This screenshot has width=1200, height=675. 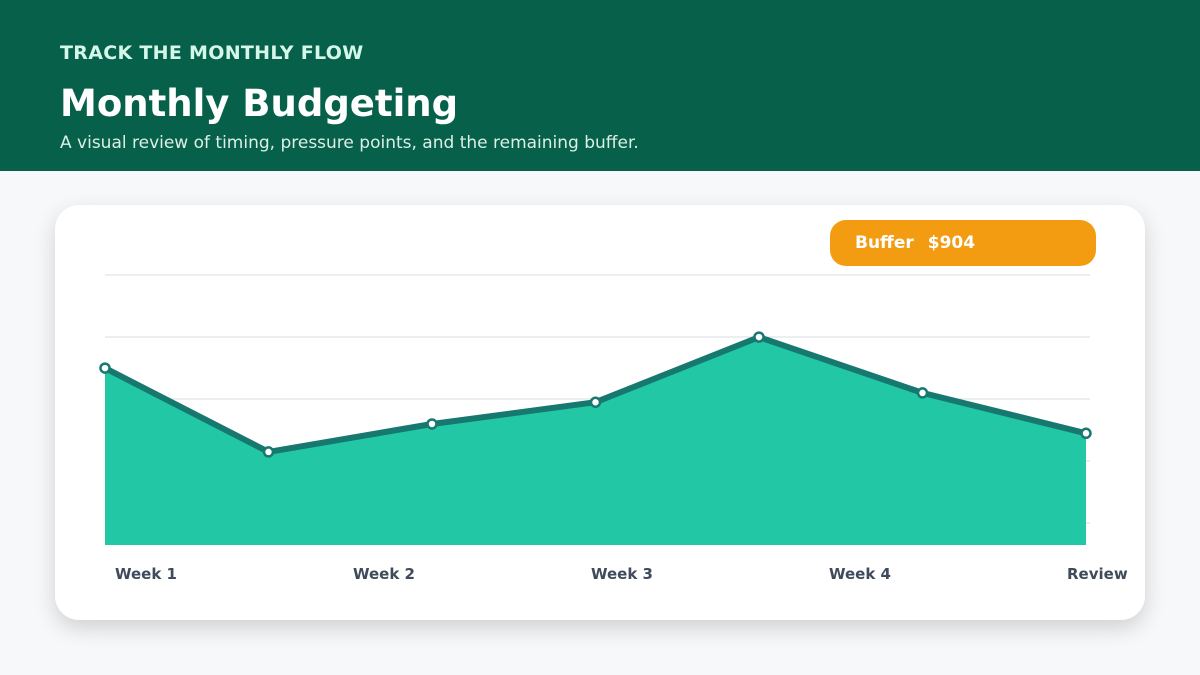 What do you see at coordinates (259, 103) in the screenshot?
I see `page-title: Monthly Budgeting` at bounding box center [259, 103].